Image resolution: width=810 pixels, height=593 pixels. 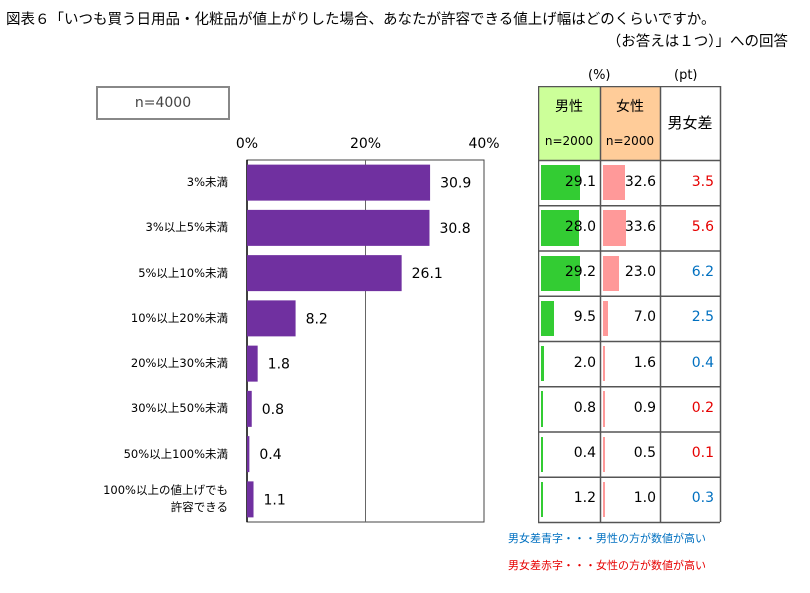 I want to click on category-label: 20%以上30%未満, so click(x=179, y=363).